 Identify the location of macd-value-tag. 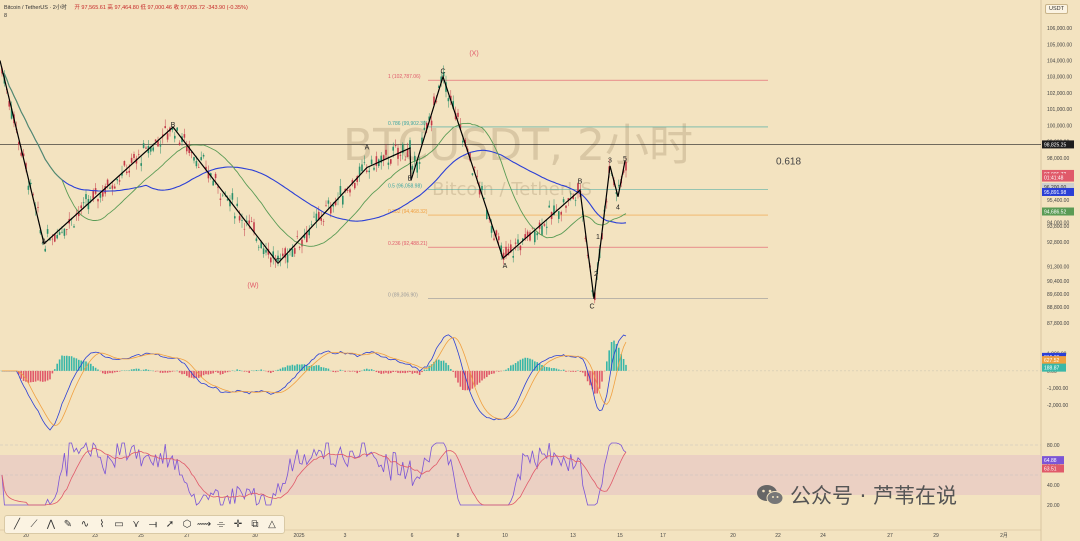
(1054, 360).